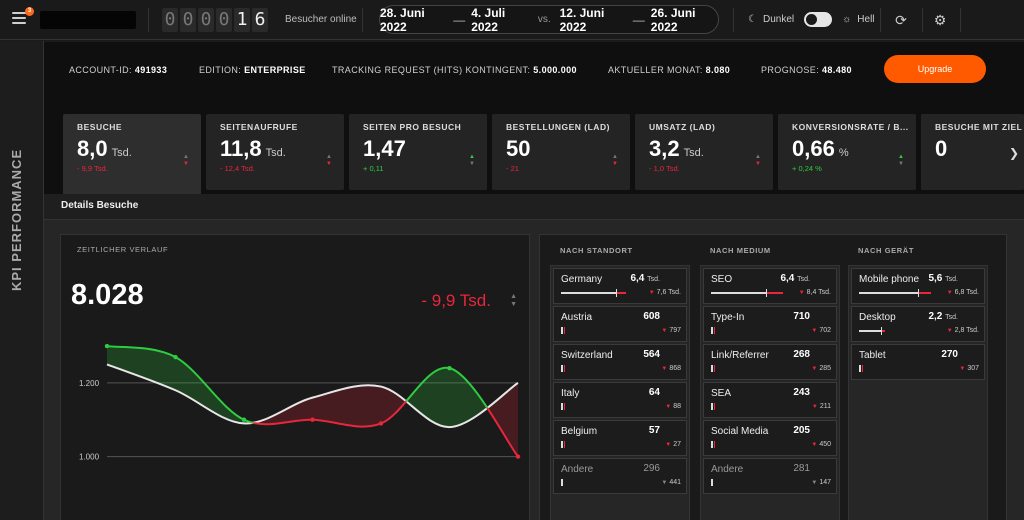 This screenshot has width=1024, height=520. What do you see at coordinates (123, 249) in the screenshot?
I see `timeline-label: ZEITLICHER VERLAUF` at bounding box center [123, 249].